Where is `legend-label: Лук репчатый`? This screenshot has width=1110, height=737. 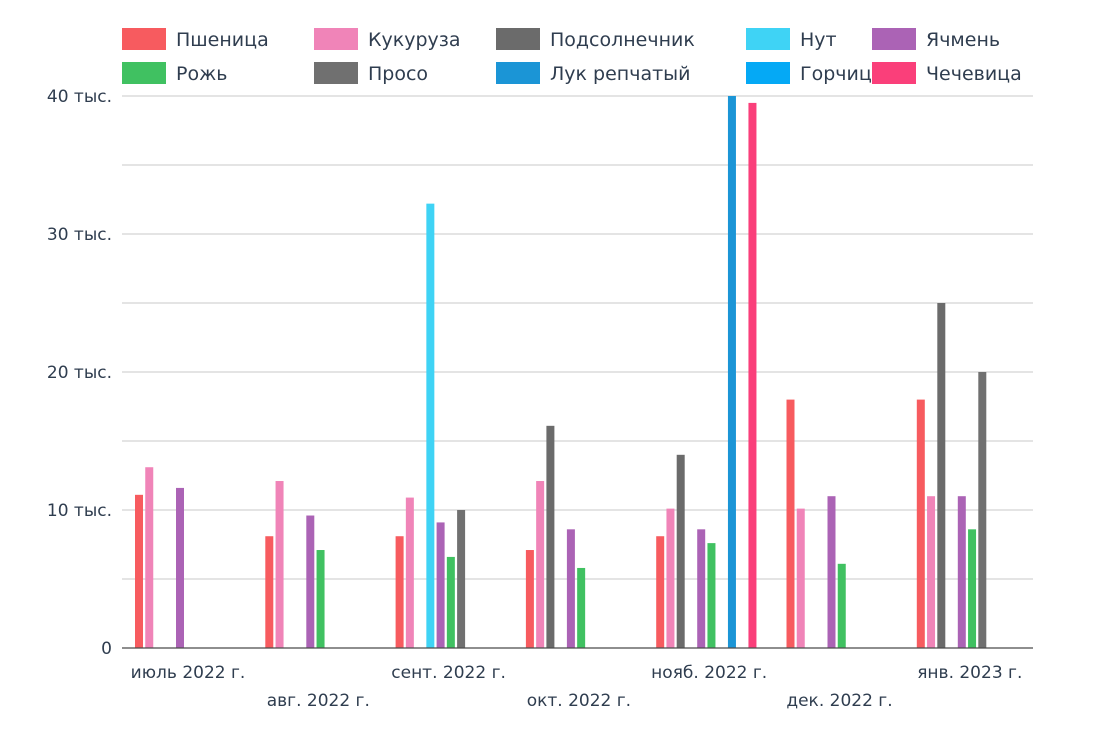 legend-label: Лук репчатый is located at coordinates (620, 74).